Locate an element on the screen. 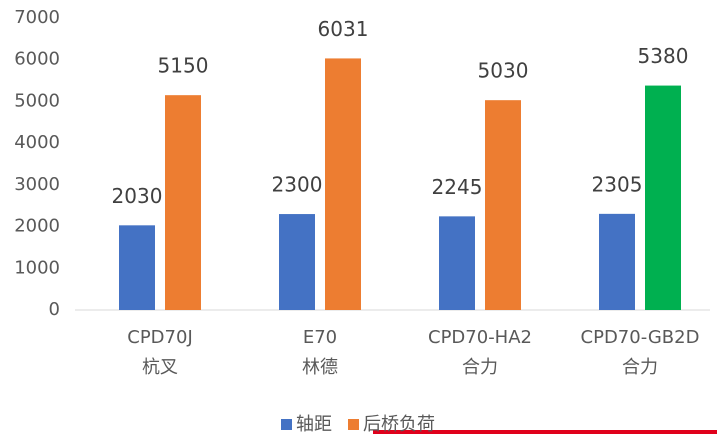 The image size is (717, 435). x-tick-label: CPD70-HA2 is located at coordinates (480, 337).